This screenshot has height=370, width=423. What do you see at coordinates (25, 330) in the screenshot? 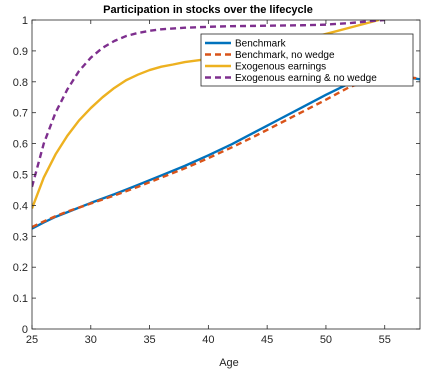
I see `y-tick-label: 0` at bounding box center [25, 330].